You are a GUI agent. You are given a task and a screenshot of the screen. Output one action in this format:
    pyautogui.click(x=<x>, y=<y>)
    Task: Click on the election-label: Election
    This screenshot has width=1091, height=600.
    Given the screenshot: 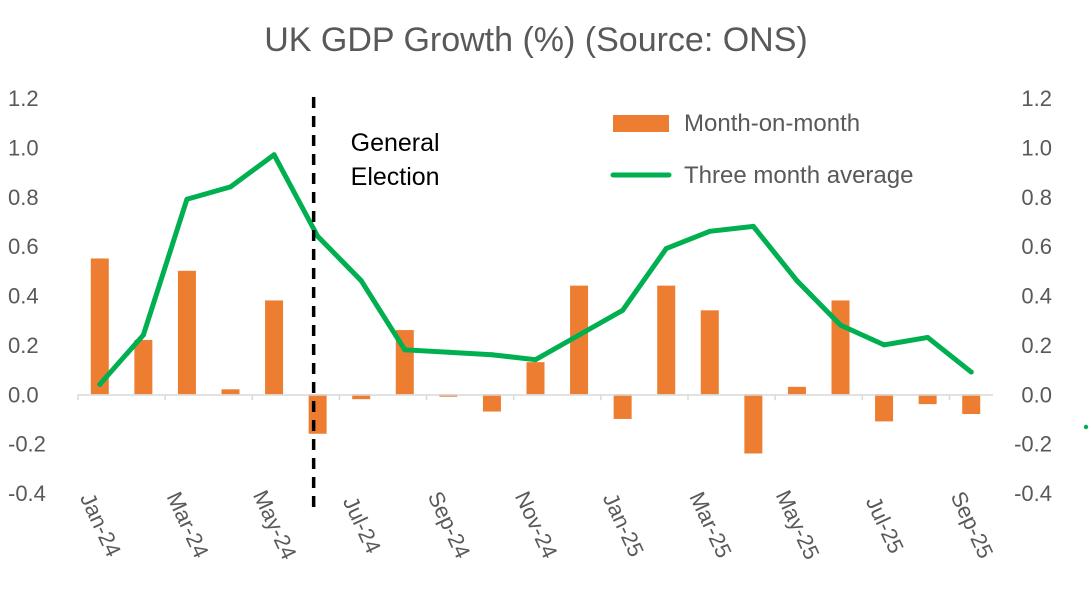 What is the action you would take?
    pyautogui.click(x=395, y=177)
    